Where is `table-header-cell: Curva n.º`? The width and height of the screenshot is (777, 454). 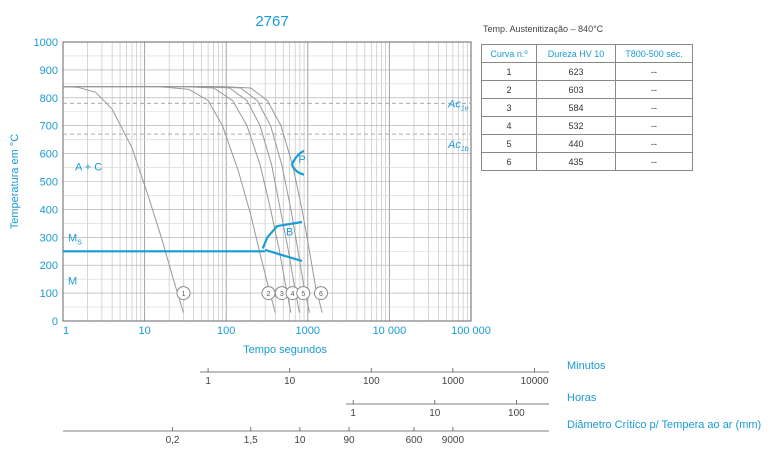
table-header-cell: Curva n.º is located at coordinates (509, 53).